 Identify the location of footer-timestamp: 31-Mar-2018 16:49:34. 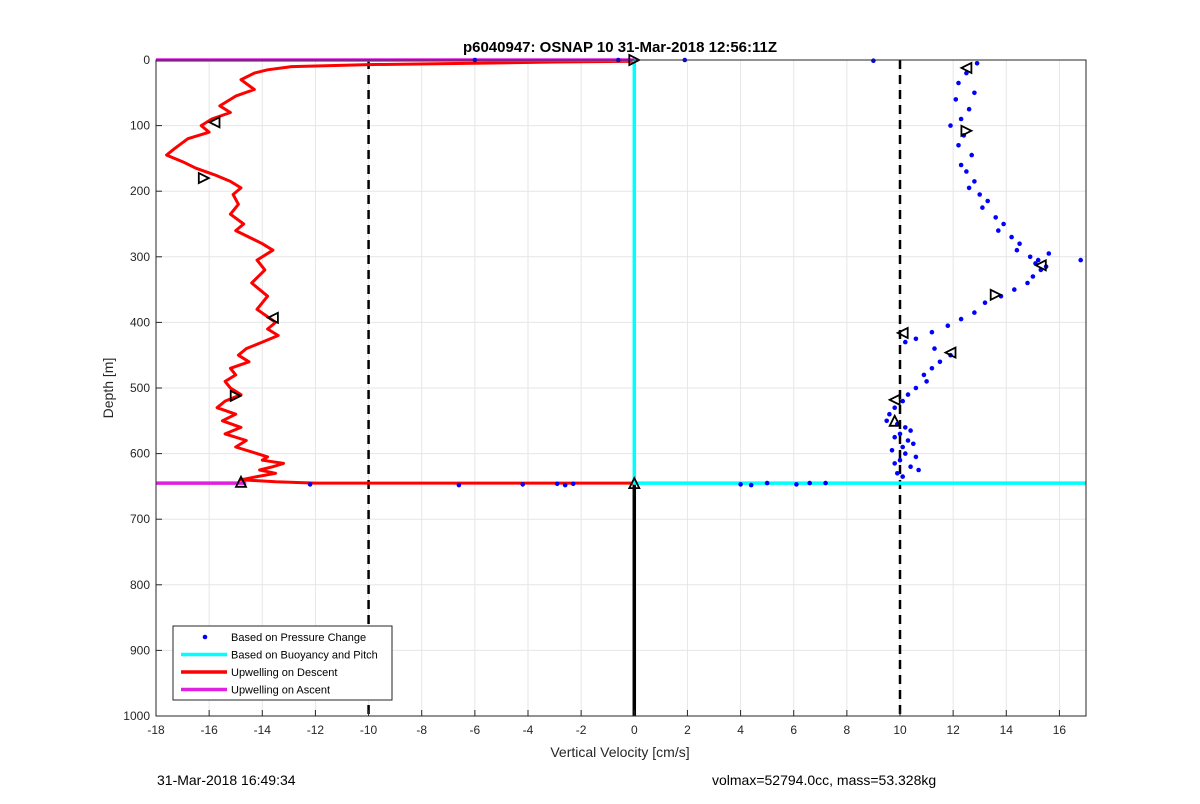
(226, 780).